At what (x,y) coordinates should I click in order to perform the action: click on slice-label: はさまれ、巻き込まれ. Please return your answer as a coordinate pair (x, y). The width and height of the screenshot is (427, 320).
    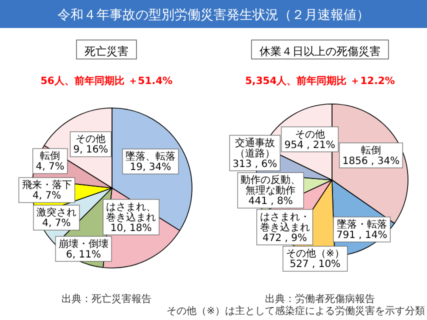
    Looking at the image, I should click on (131, 213).